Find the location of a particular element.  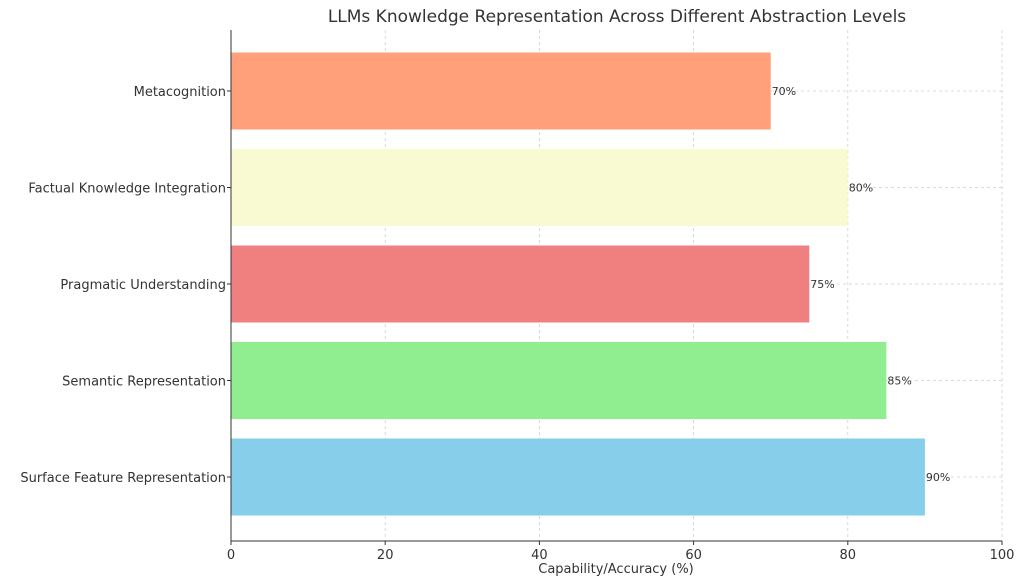

category-label: Metacognition is located at coordinates (180, 92).